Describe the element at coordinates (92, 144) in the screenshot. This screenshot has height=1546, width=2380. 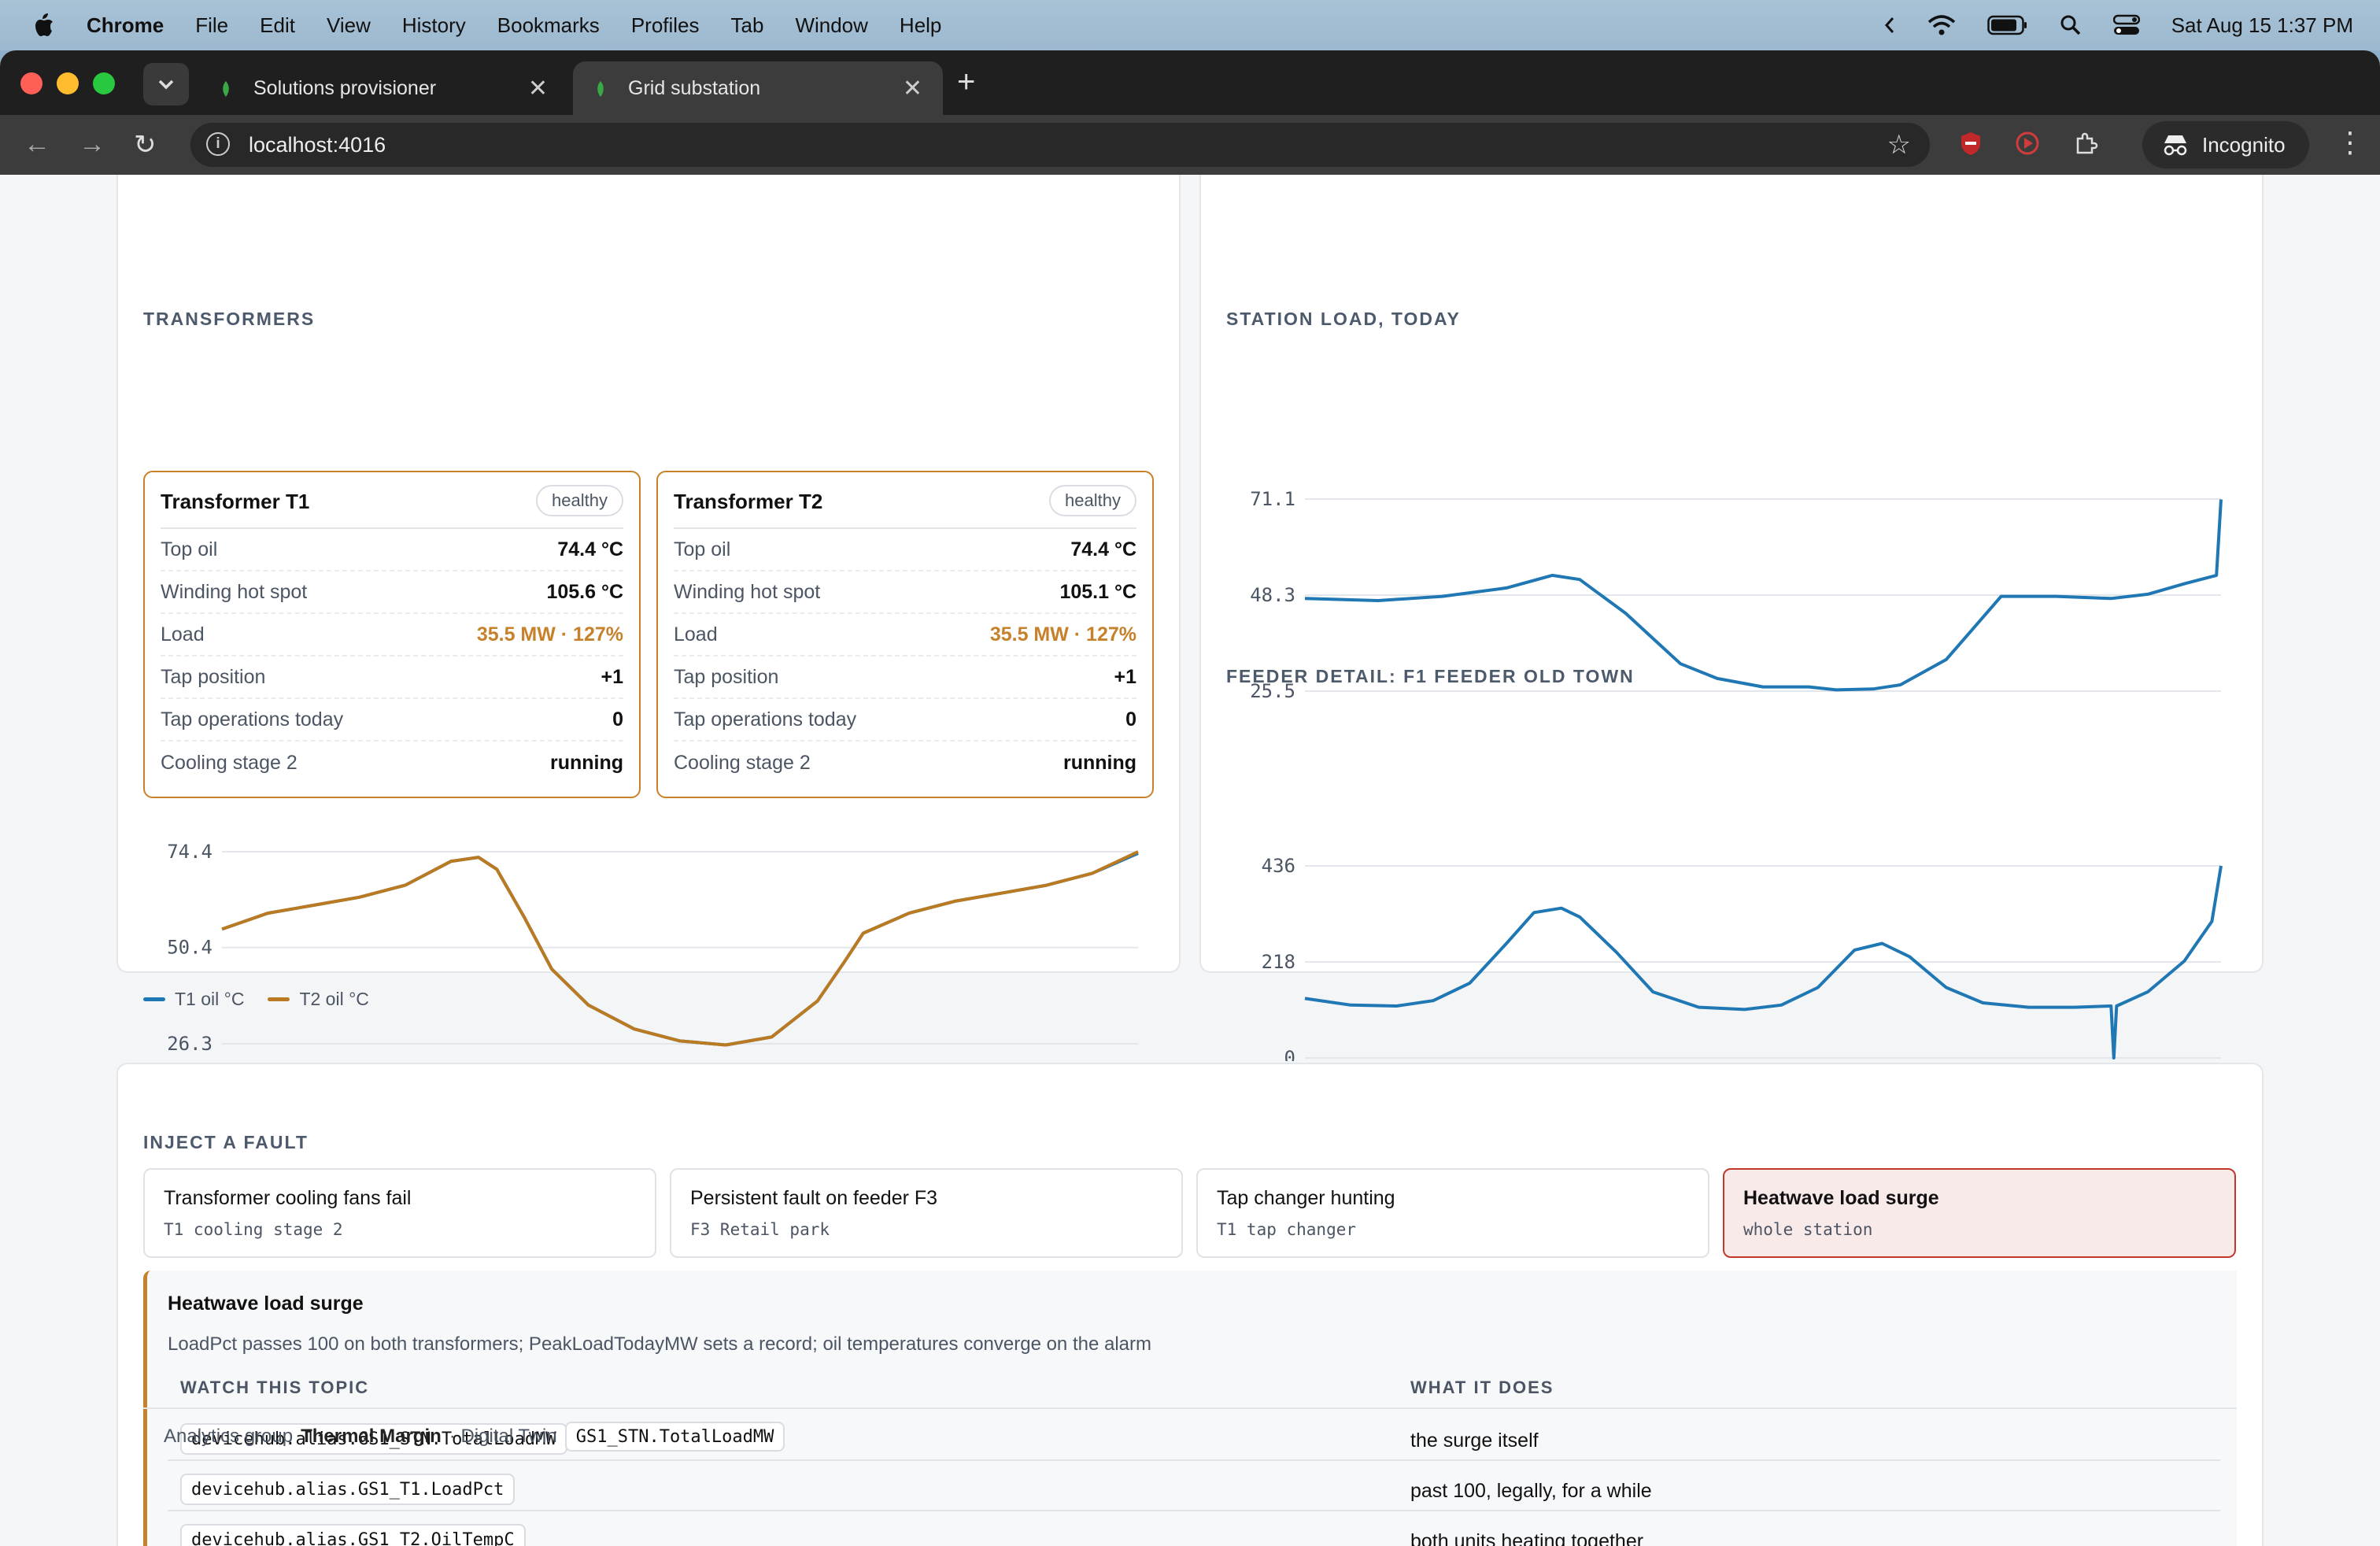
I see `forward-arrow-icon: →` at that location.